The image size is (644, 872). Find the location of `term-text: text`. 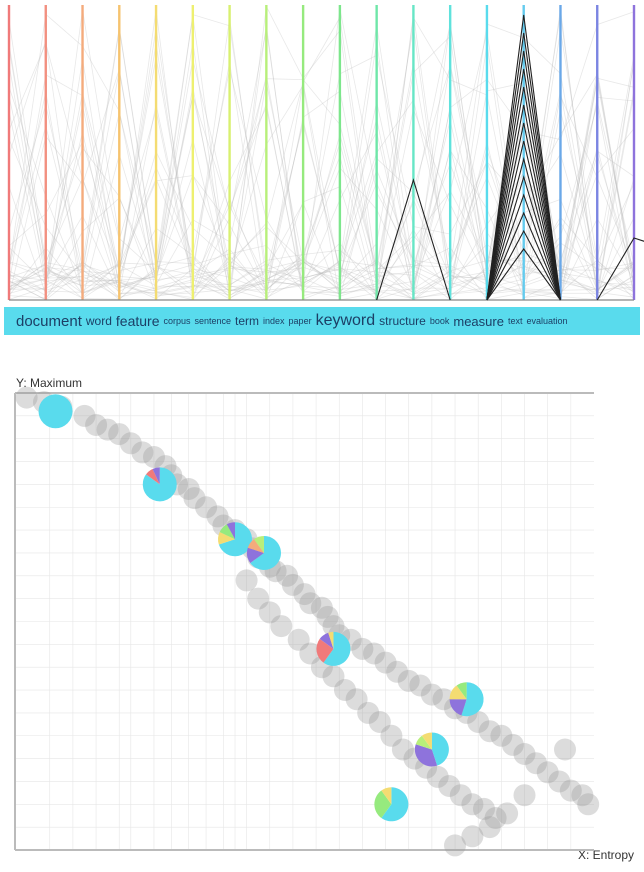

term-text: text is located at coordinates (515, 320).